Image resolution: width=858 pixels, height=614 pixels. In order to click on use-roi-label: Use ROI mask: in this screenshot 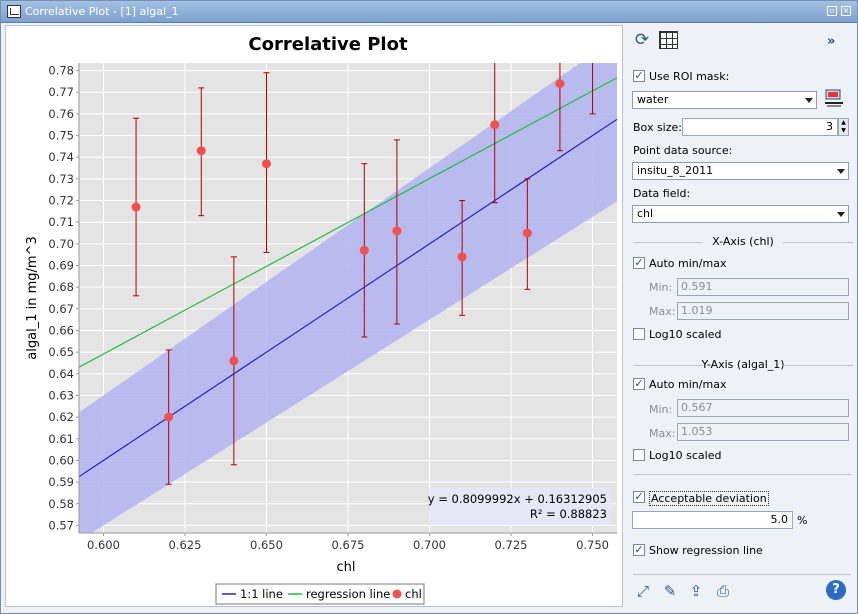, I will do `click(689, 76)`.